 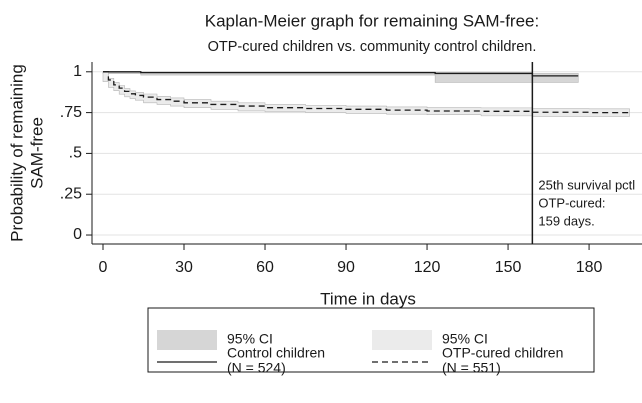 What do you see at coordinates (368, 298) in the screenshot?
I see `x-axis-label: Time in days` at bounding box center [368, 298].